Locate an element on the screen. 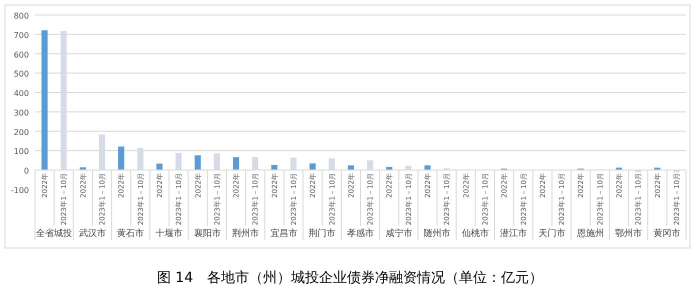 The width and height of the screenshot is (700, 296). x-tick-label: 宜昌市 is located at coordinates (284, 233).